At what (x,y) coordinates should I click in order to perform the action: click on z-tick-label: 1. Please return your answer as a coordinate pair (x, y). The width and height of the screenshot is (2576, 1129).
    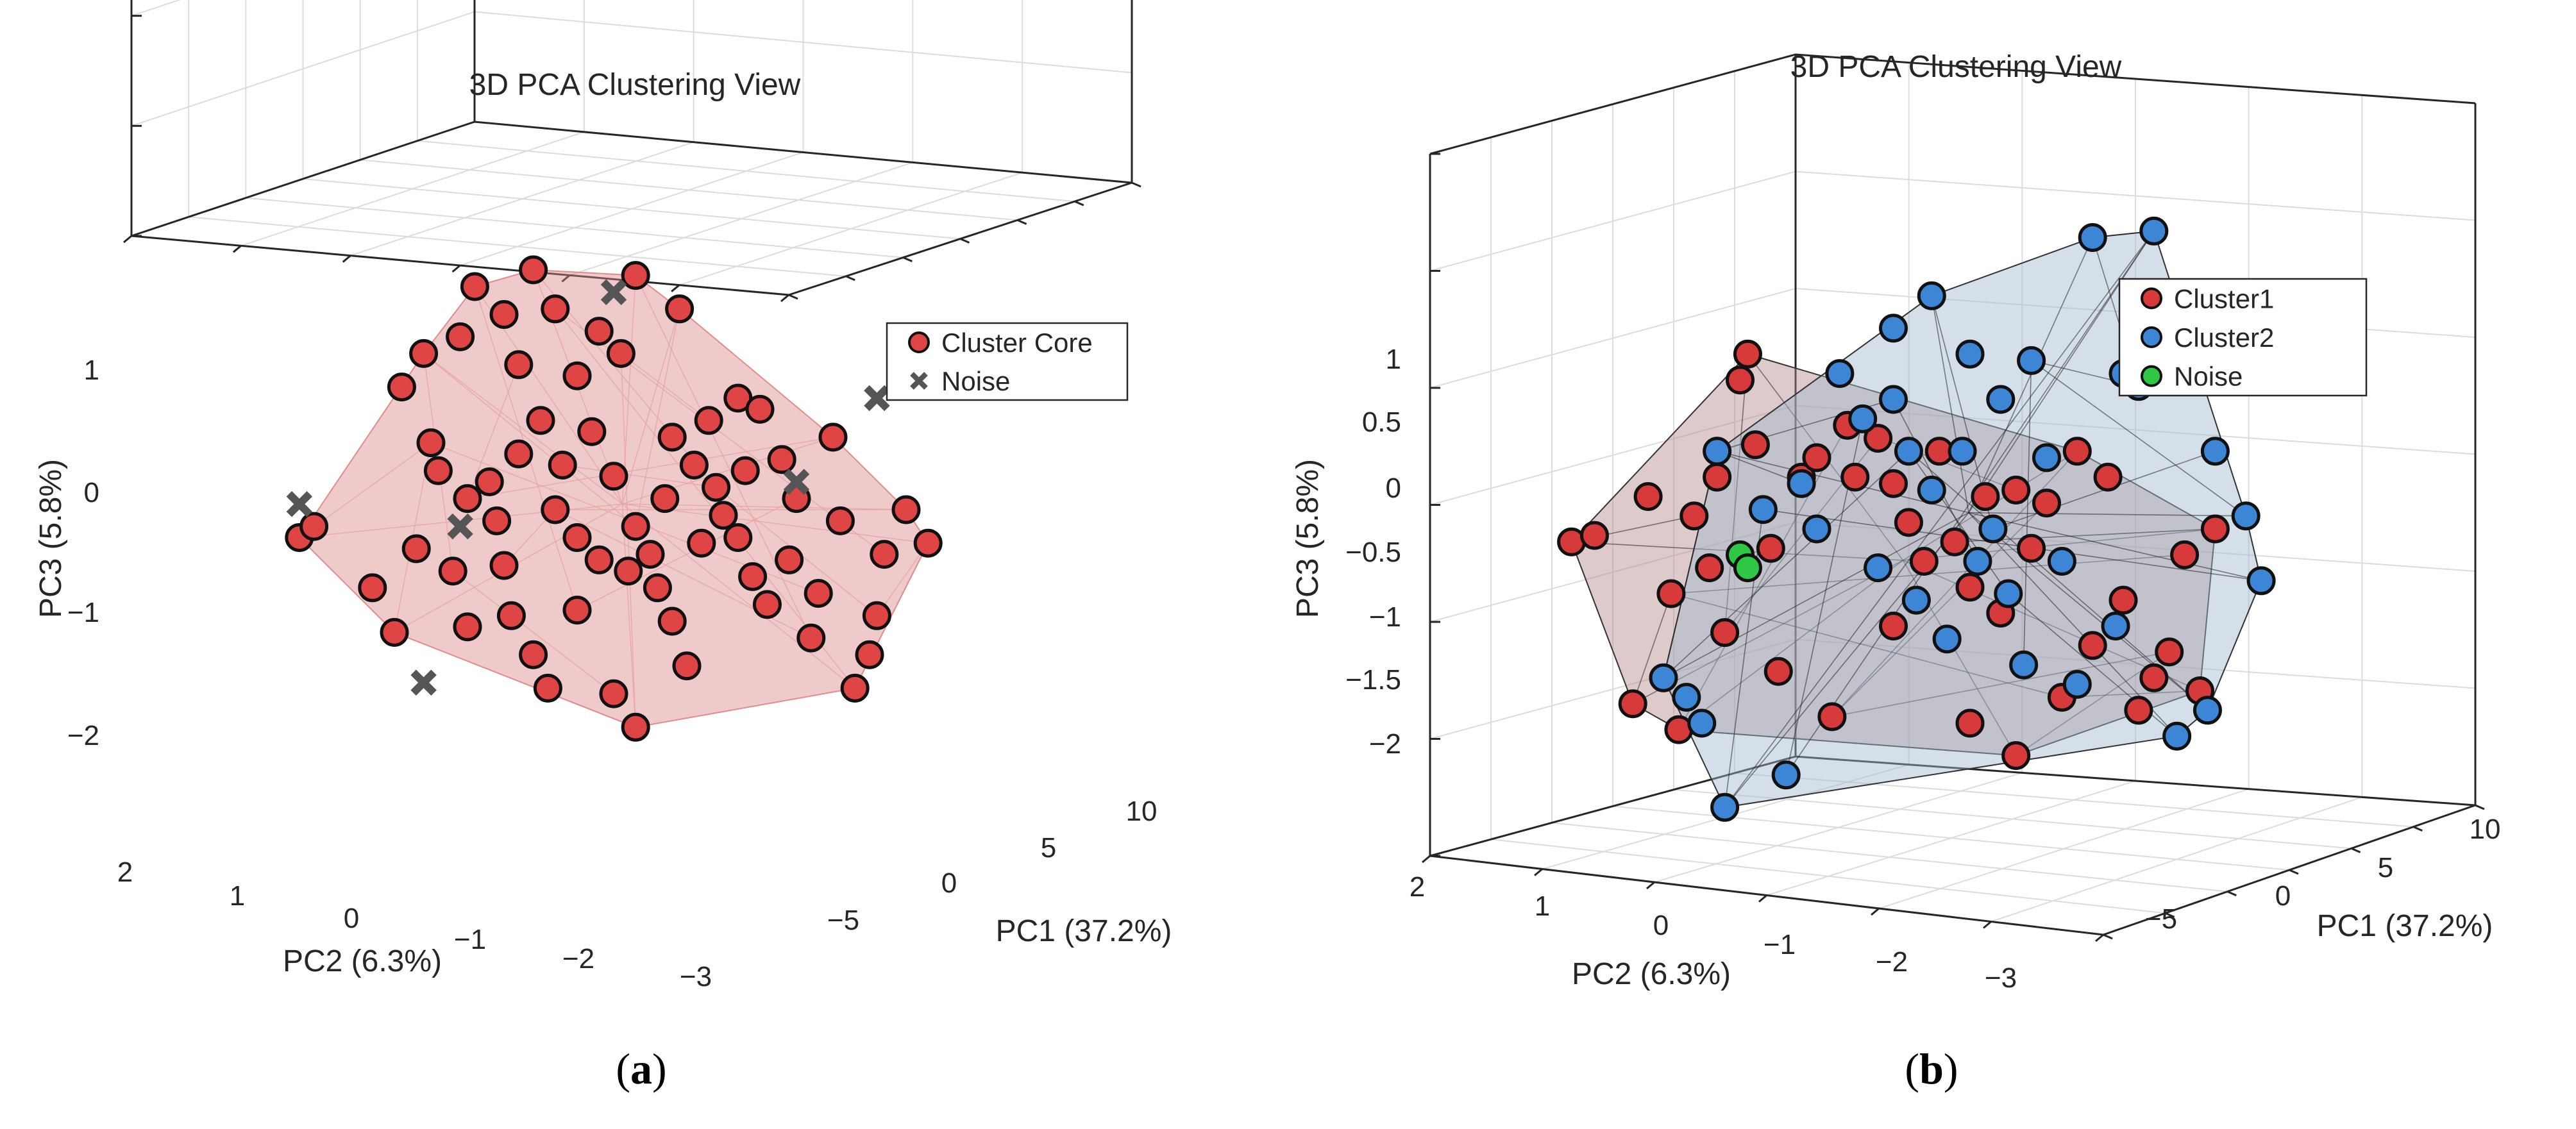
    Looking at the image, I should click on (1393, 359).